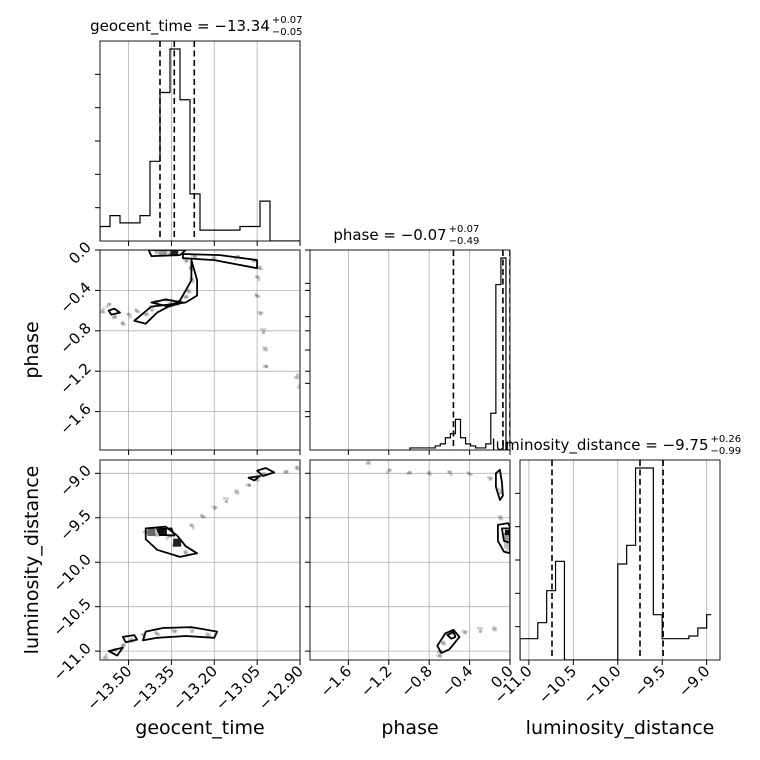 This screenshot has width=760, height=760. I want to click on x-tick-label: −9.0, so click(694, 681).